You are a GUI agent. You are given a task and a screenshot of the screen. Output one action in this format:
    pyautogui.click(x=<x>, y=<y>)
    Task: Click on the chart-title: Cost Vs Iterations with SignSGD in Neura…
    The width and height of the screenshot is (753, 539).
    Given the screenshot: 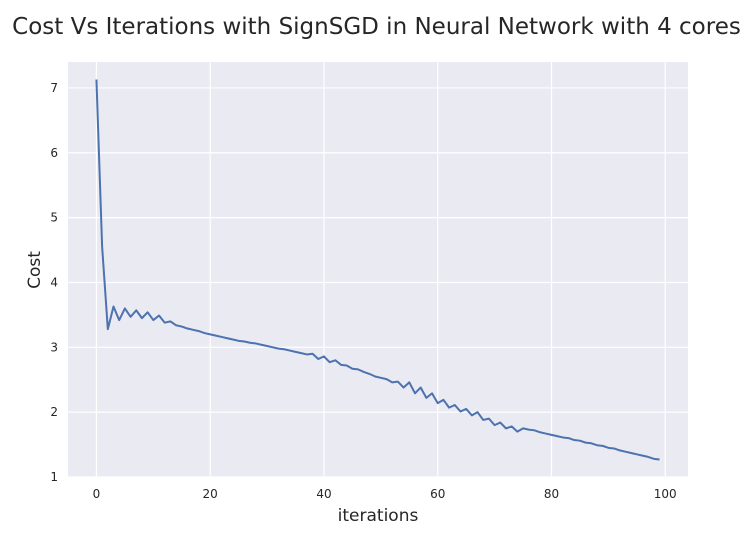 What is the action you would take?
    pyautogui.click(x=376, y=27)
    